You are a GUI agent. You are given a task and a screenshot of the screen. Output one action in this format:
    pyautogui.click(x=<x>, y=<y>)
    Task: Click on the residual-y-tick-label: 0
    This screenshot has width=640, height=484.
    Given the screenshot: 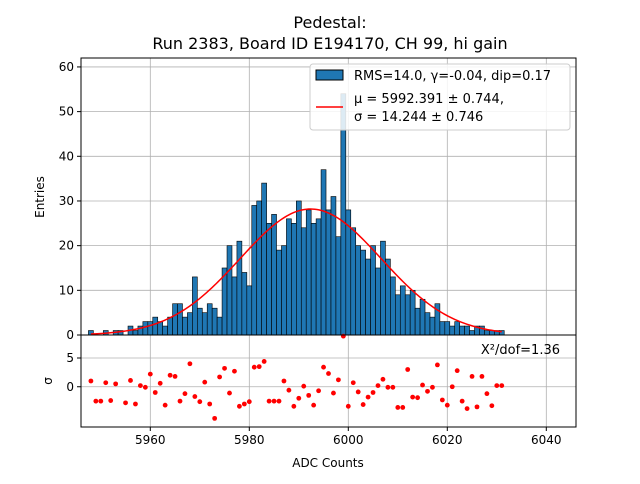 What is the action you would take?
    pyautogui.click(x=70, y=387)
    